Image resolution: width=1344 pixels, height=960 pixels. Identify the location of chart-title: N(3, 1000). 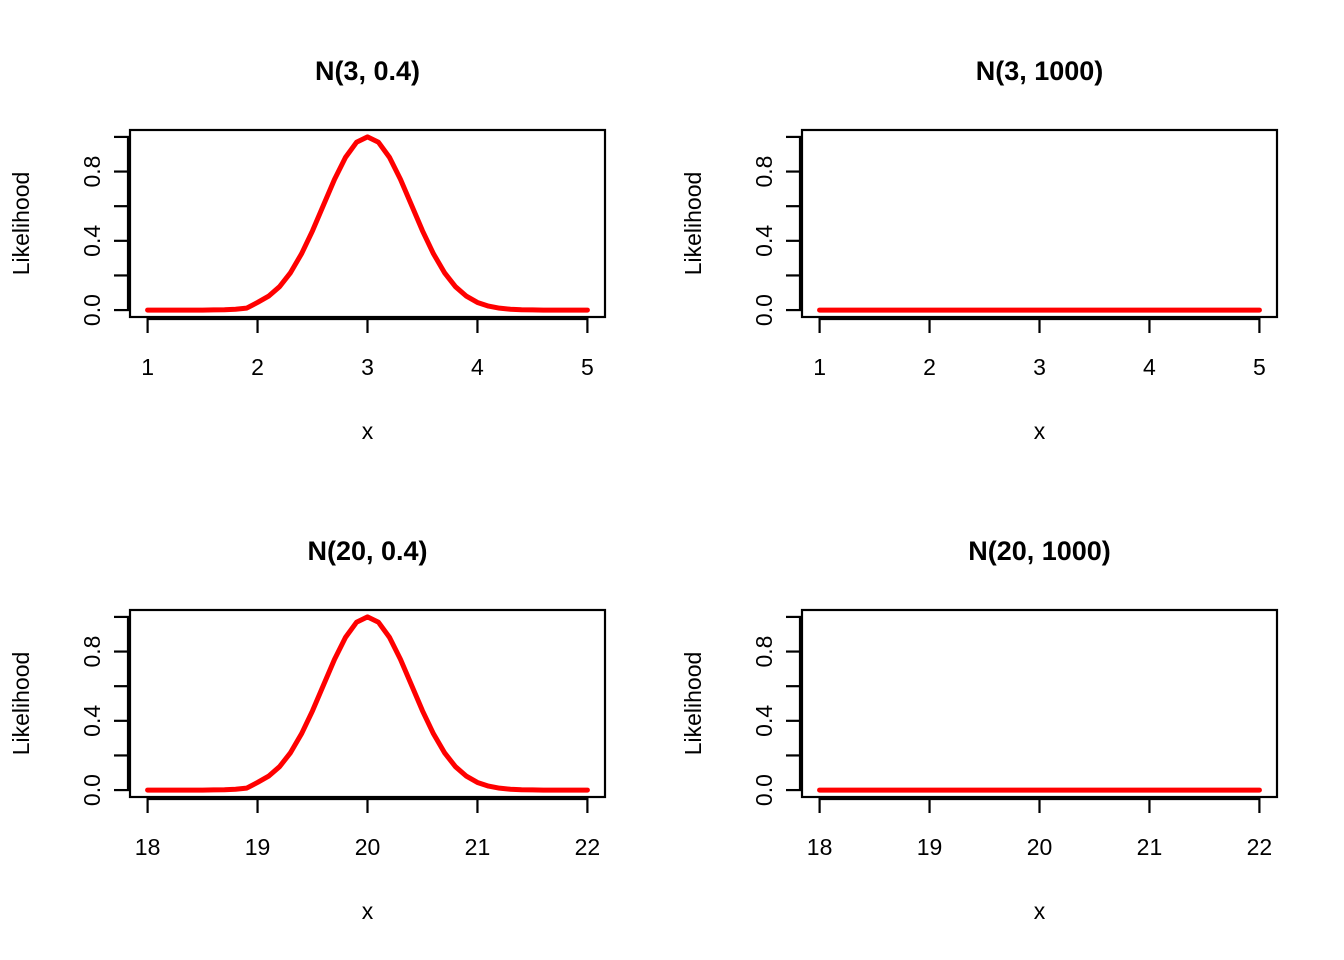
(1040, 71).